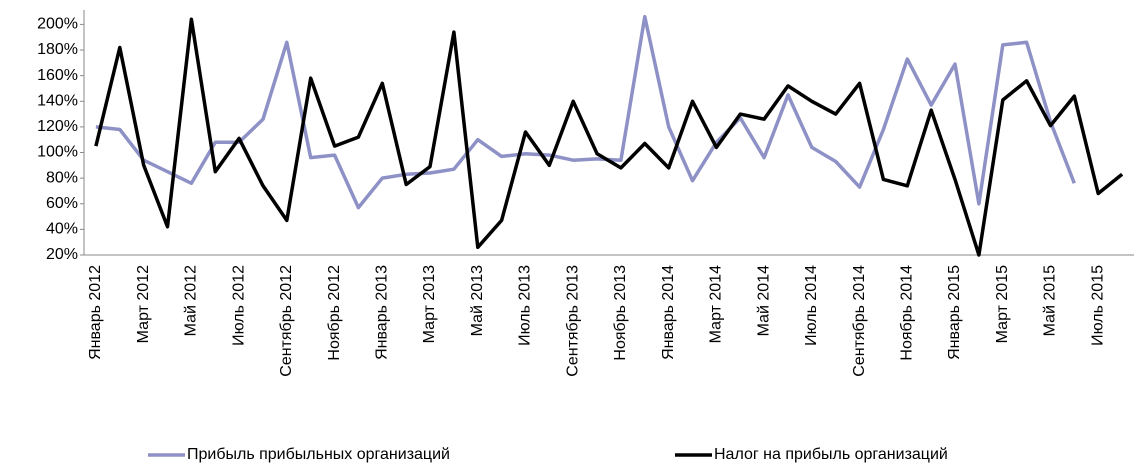 Image resolution: width=1136 pixels, height=464 pixels. What do you see at coordinates (382, 312) in the screenshot?
I see `x-tick-label: Январь 2013` at bounding box center [382, 312].